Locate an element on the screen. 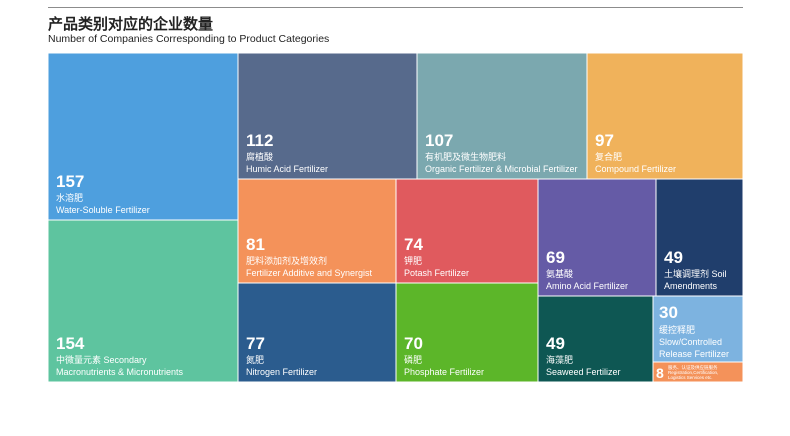 This screenshot has height=436, width=790. top-rule is located at coordinates (395, 7).